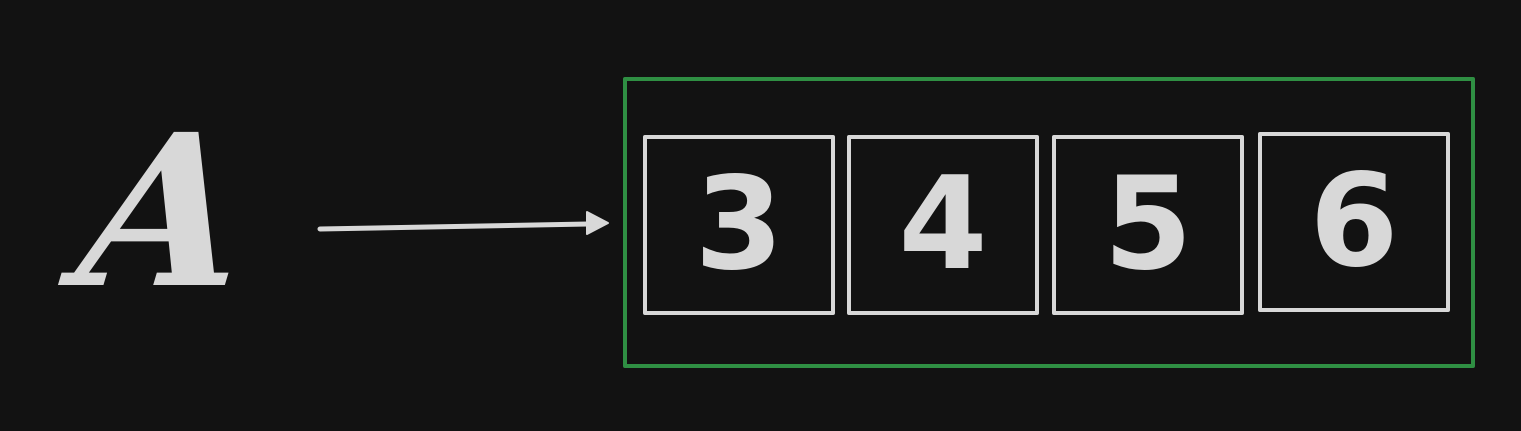 The height and width of the screenshot is (431, 1521). I want to click on cell-value: 4, so click(943, 224).